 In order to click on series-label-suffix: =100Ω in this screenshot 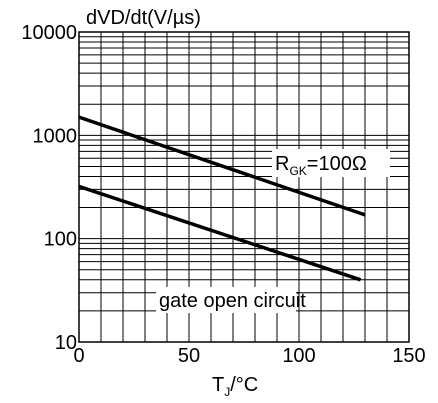, I will do `click(337, 164)`.